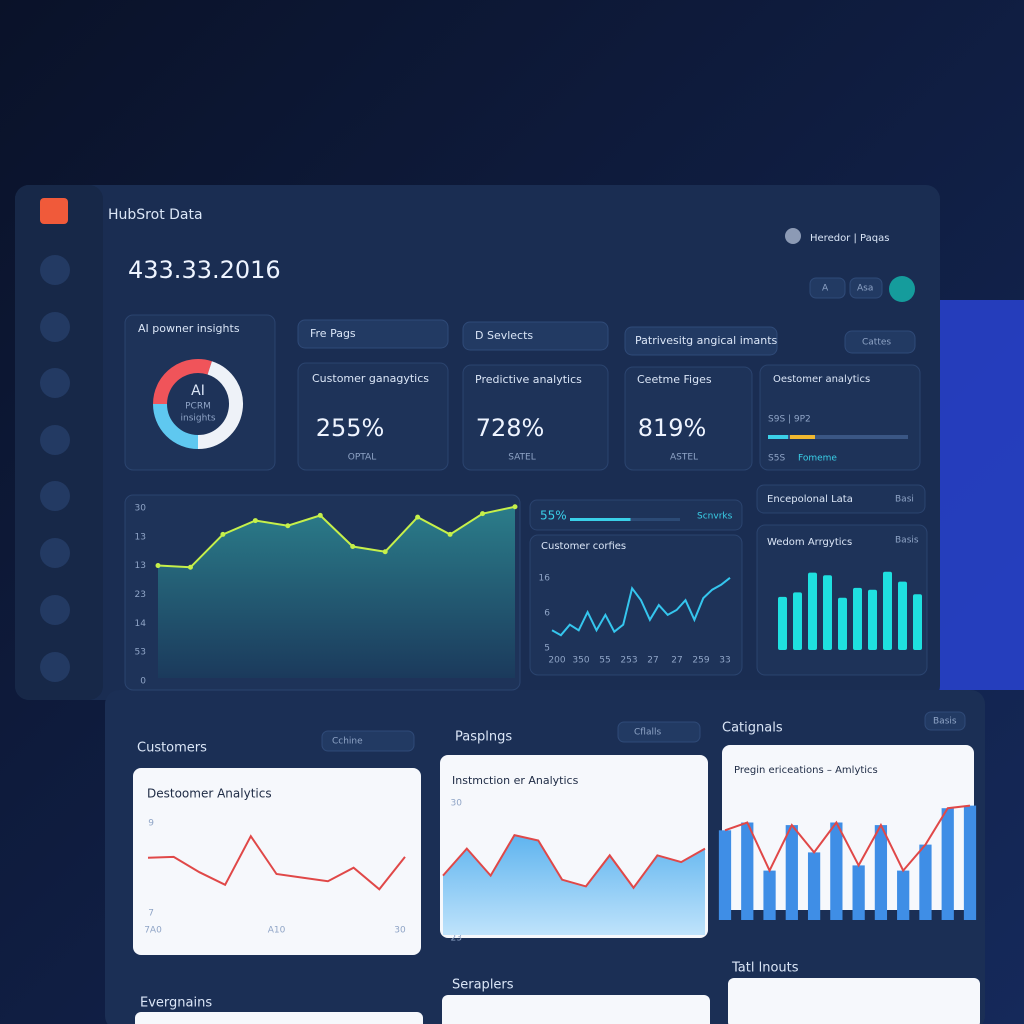  What do you see at coordinates (628, 661) in the screenshot?
I see `x-axis-label: 253` at bounding box center [628, 661].